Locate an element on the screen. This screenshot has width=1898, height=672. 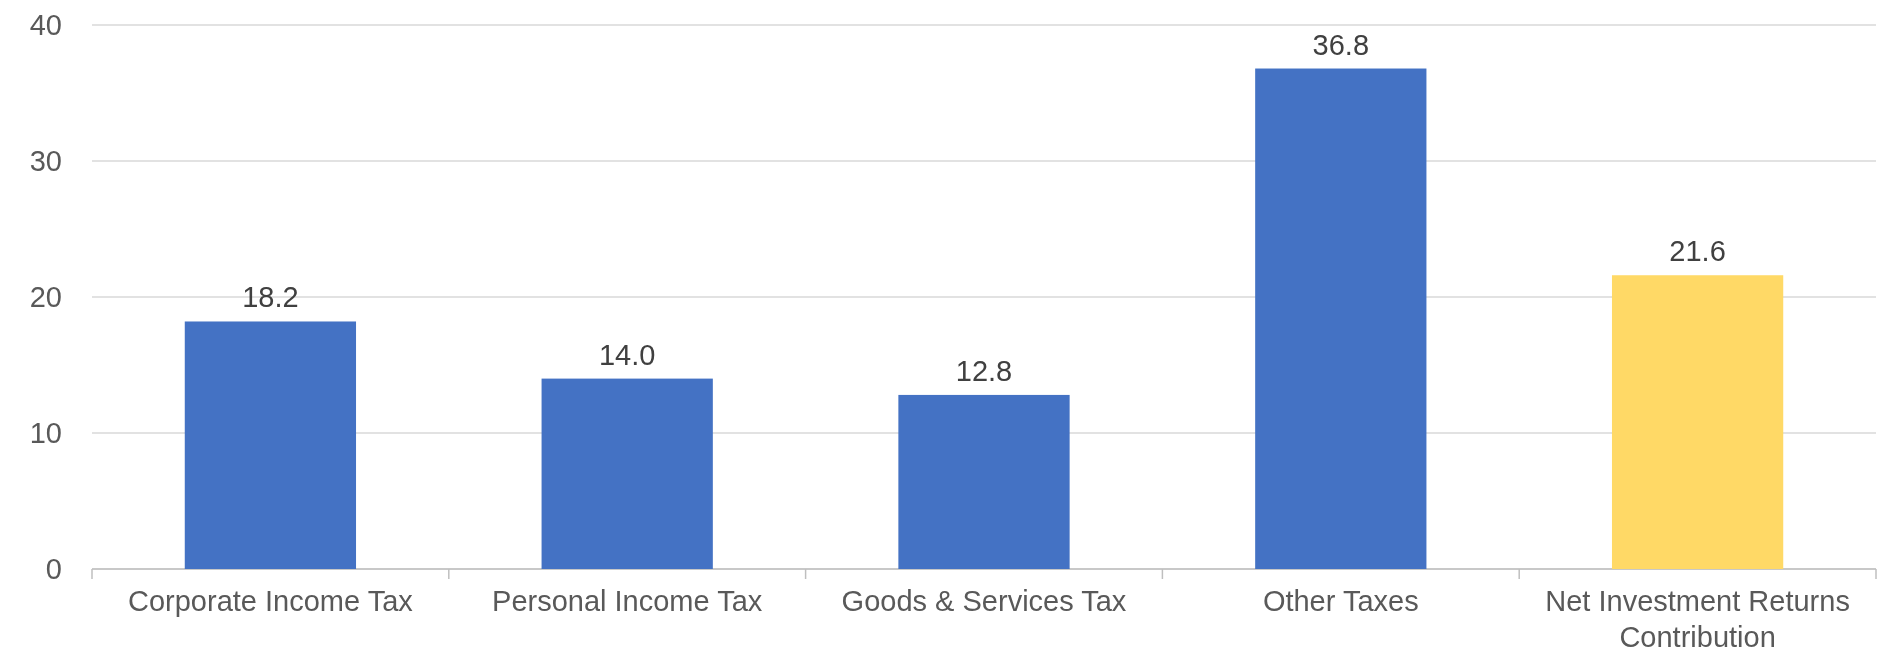
x-tick-label: Corporate Income Tax is located at coordinates (271, 601).